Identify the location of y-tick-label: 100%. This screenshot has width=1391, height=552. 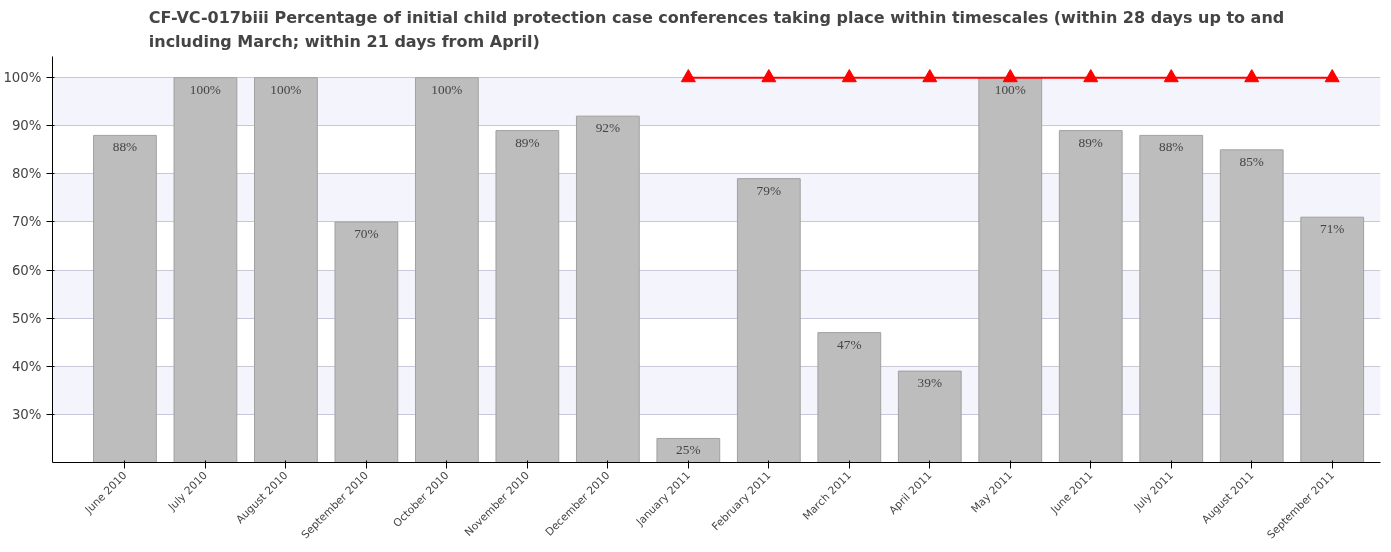
(22, 78).